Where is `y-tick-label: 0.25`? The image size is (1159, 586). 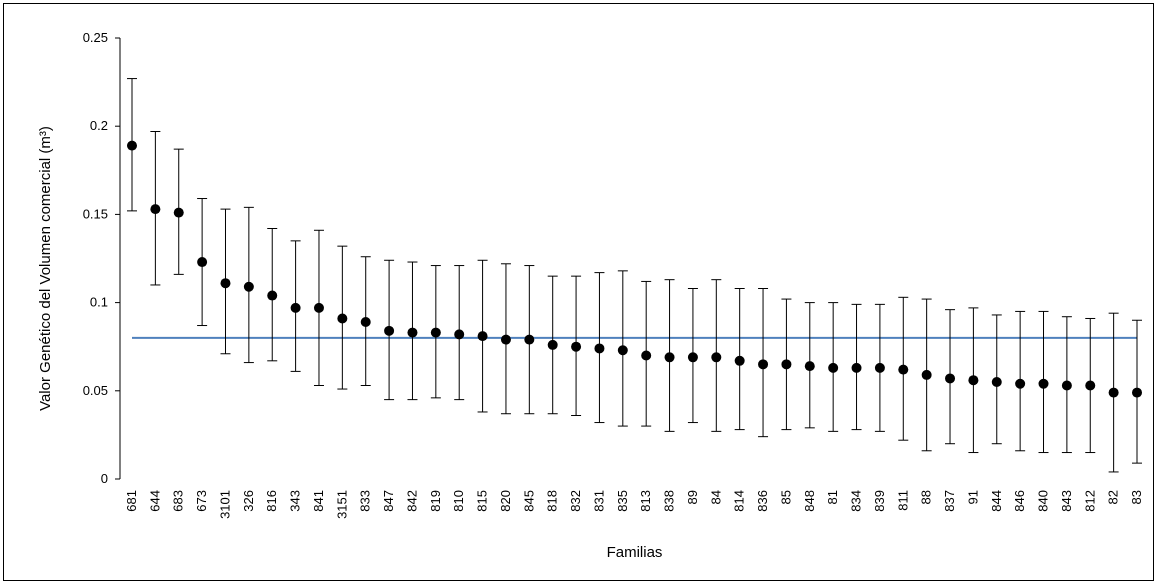
y-tick-label: 0.25 is located at coordinates (95, 37).